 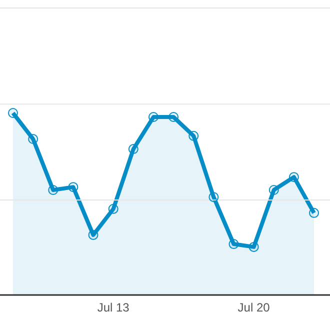 I want to click on x-tick-label: Jul 20, so click(x=254, y=307).